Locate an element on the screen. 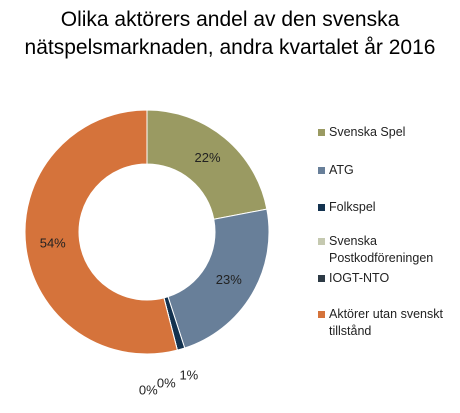  legend-label: Svenska Spel is located at coordinates (367, 132).